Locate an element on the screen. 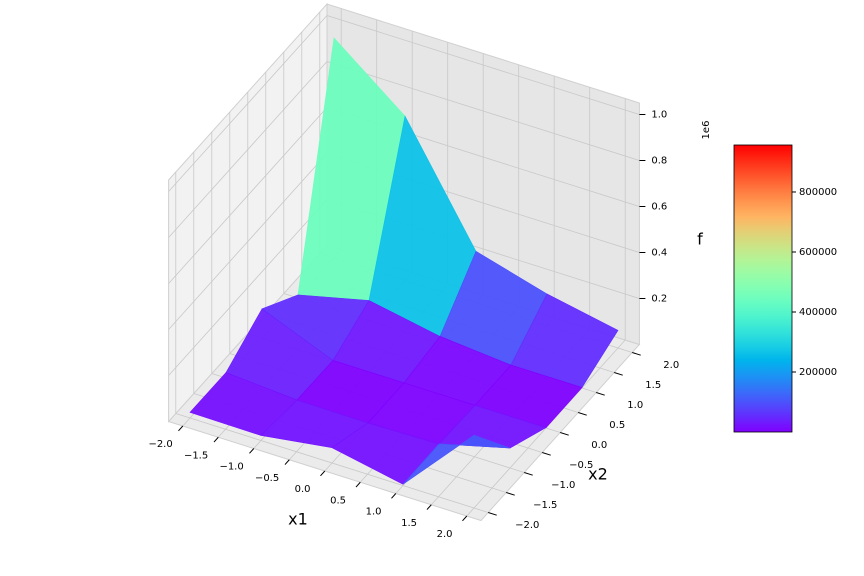 This screenshot has width=864, height=576. x-tick-label: 1.0 is located at coordinates (374, 512).